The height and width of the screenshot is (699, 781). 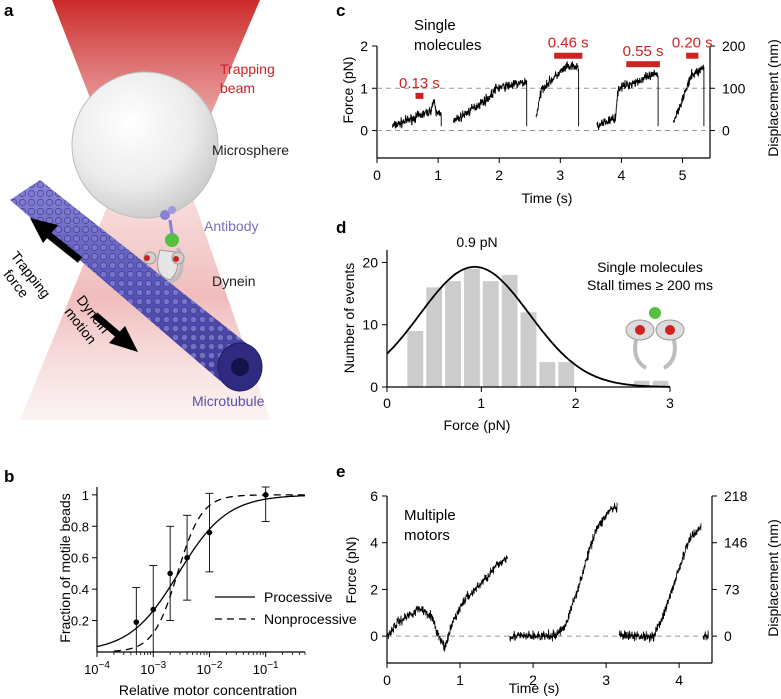 I want to click on chart-c-stall-label: 0.55 s, so click(x=643, y=51).